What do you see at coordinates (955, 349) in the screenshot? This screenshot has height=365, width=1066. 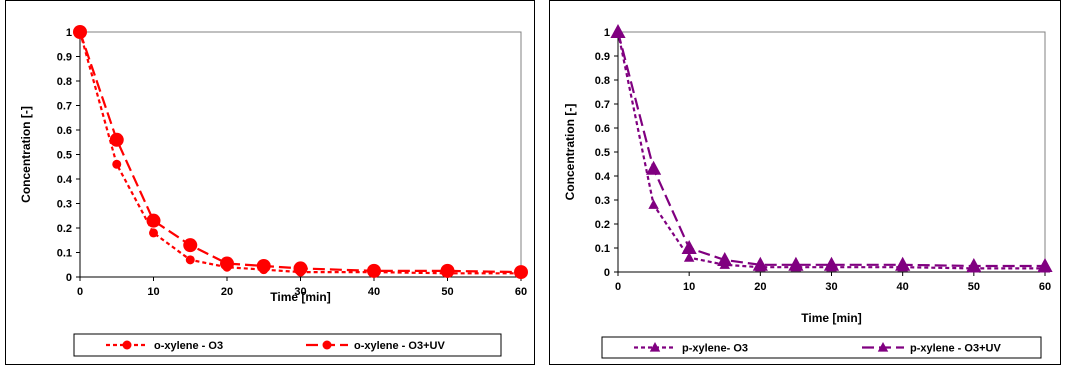 I see `legend-label: p-xylene - O3+UV` at bounding box center [955, 349].